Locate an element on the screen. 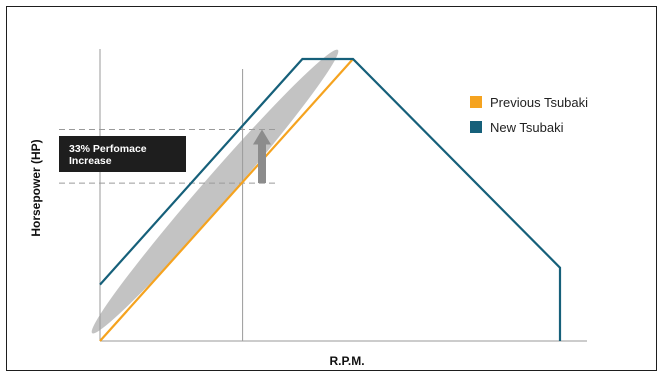  increase-arrow-head is located at coordinates (262, 137).